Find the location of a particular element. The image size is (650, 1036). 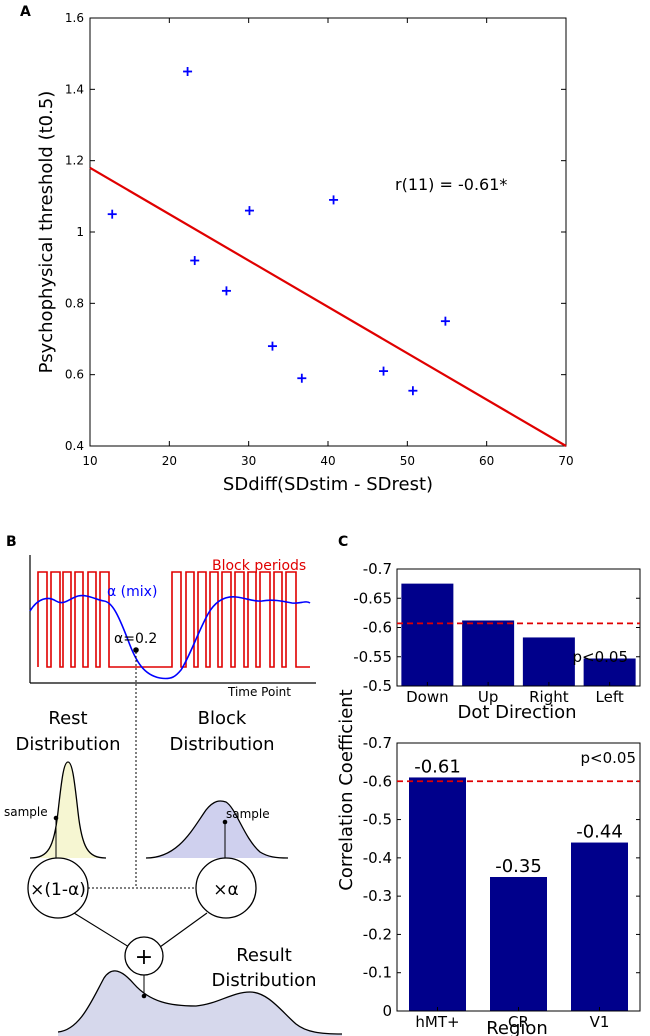

panel-b-label: B is located at coordinates (11, 542).